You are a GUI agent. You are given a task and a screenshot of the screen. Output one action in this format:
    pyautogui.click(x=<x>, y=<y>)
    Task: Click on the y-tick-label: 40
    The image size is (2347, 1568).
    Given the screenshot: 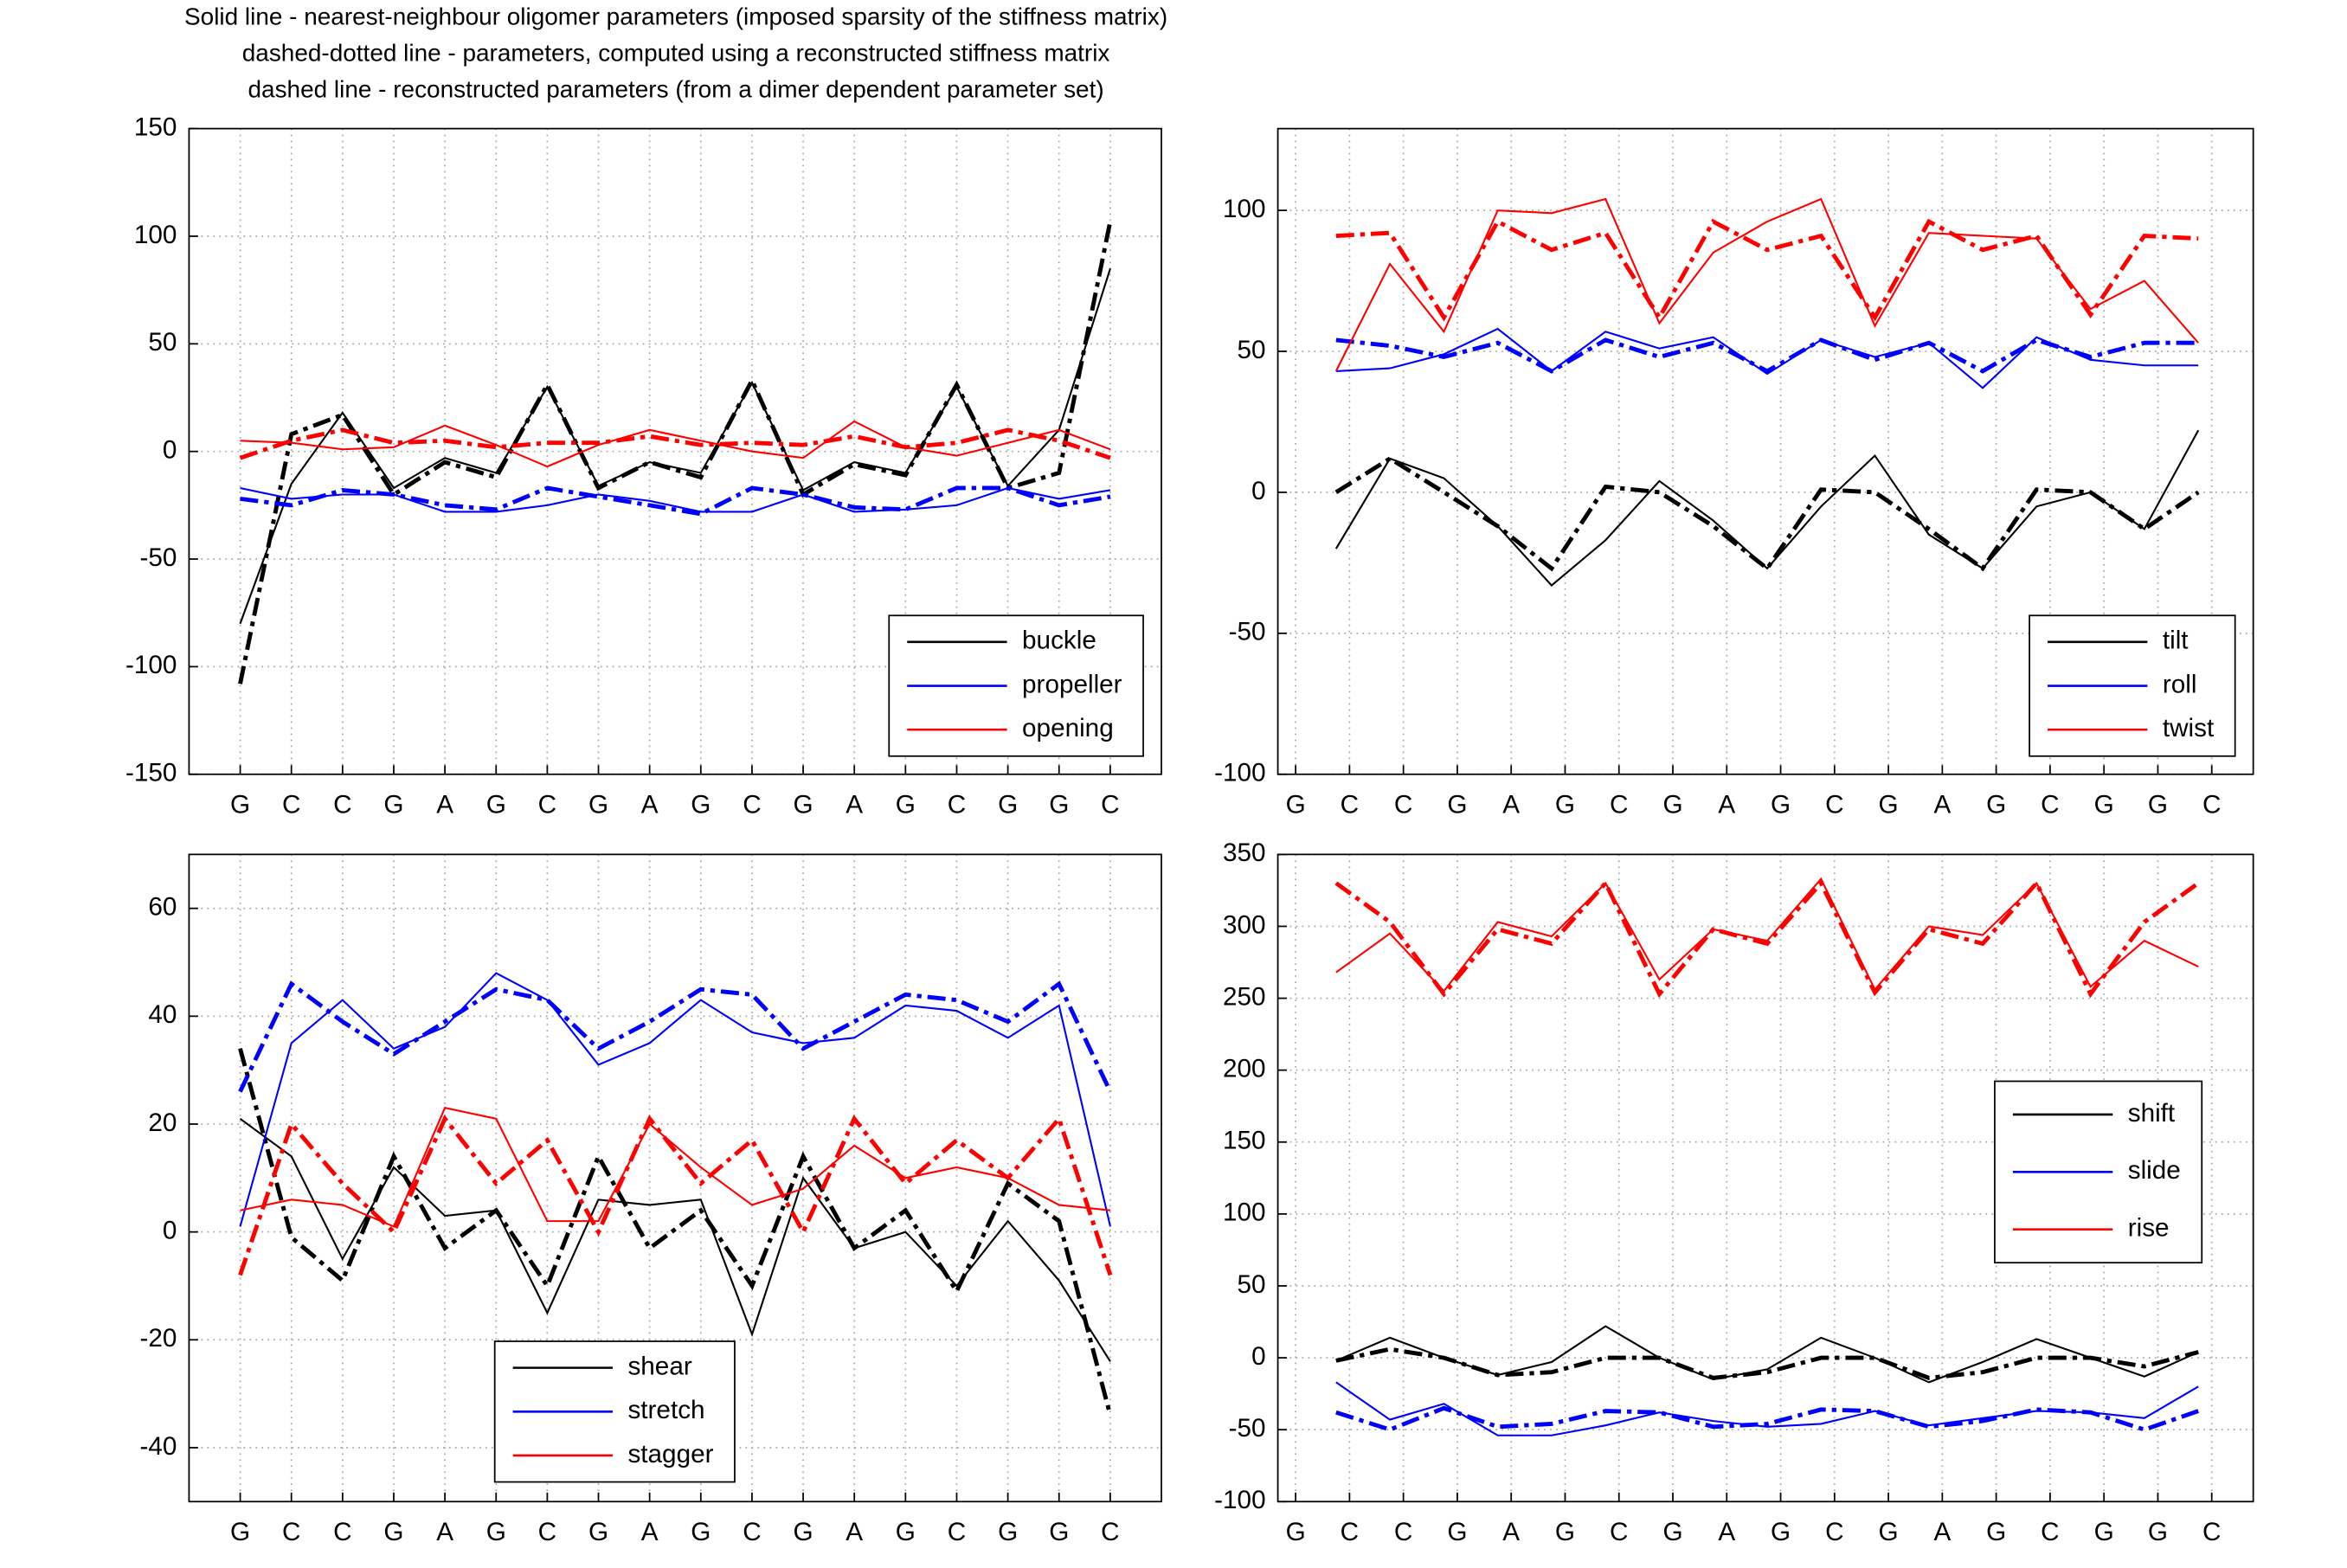 What is the action you would take?
    pyautogui.click(x=162, y=1014)
    